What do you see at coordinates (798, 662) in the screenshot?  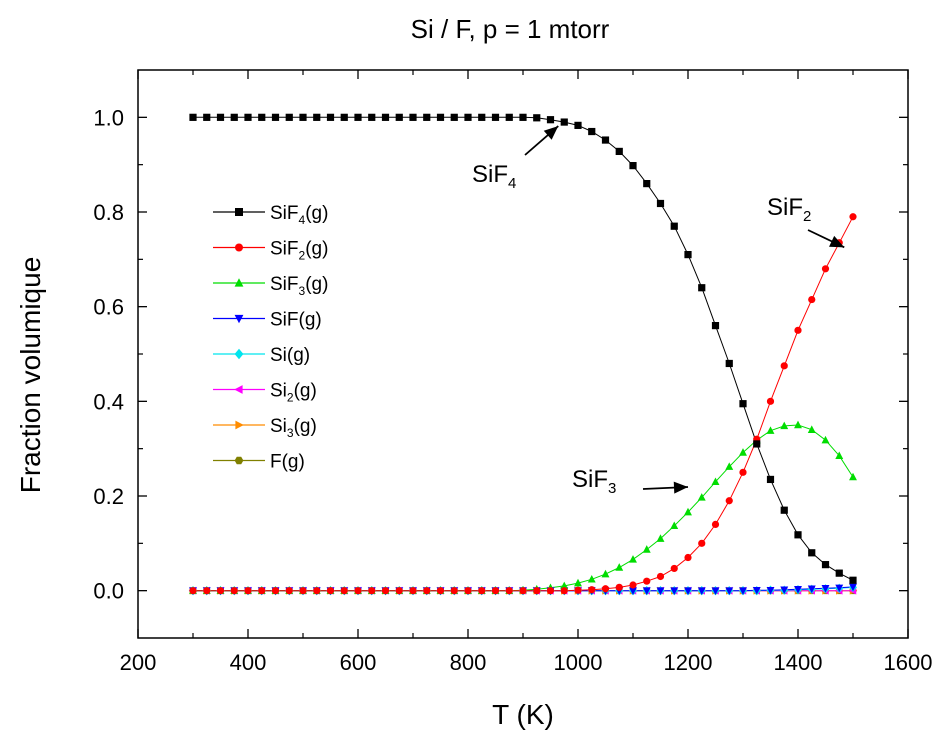 I see `x-tick-label: 1400` at bounding box center [798, 662].